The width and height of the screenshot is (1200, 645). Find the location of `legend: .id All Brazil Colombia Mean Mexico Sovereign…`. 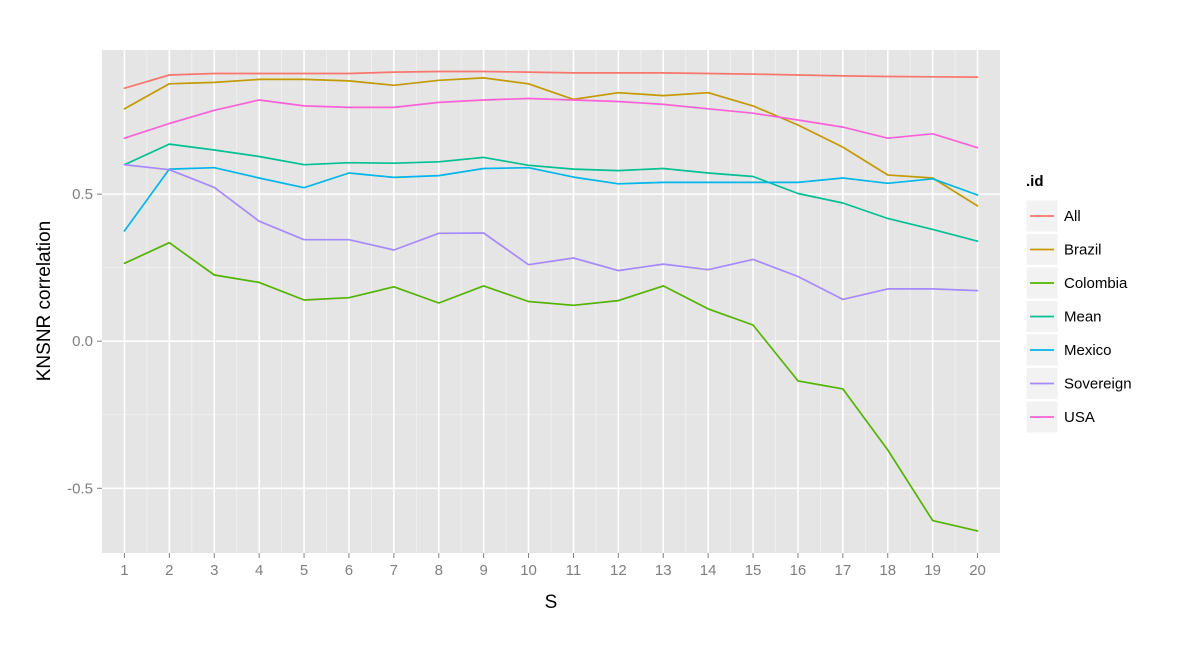

legend: .id All Brazil Colombia Mean Mexico Sovereign… is located at coordinates (1078, 303).